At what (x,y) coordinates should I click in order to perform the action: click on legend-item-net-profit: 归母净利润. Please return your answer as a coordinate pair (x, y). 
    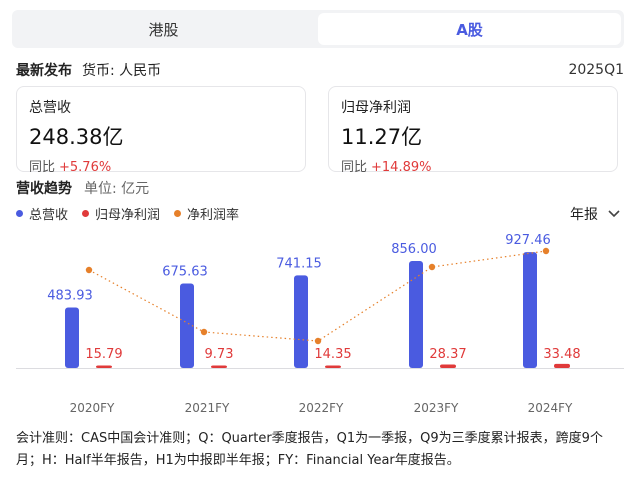
    Looking at the image, I should click on (121, 213).